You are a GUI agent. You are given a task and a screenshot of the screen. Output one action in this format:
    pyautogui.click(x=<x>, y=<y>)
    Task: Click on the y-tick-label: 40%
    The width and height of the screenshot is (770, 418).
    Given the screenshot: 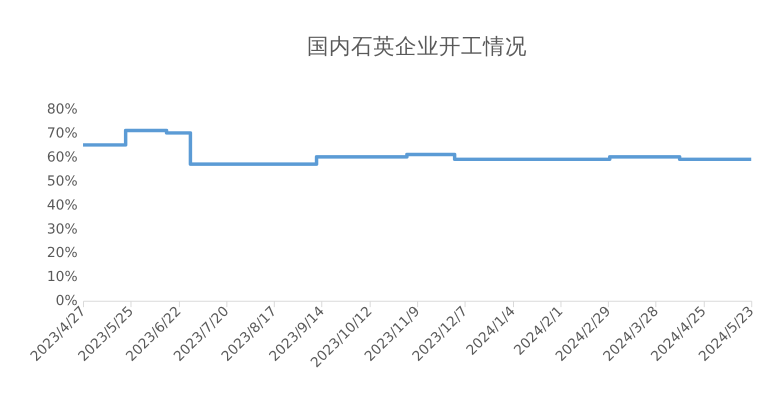 What is the action you would take?
    pyautogui.click(x=62, y=205)
    